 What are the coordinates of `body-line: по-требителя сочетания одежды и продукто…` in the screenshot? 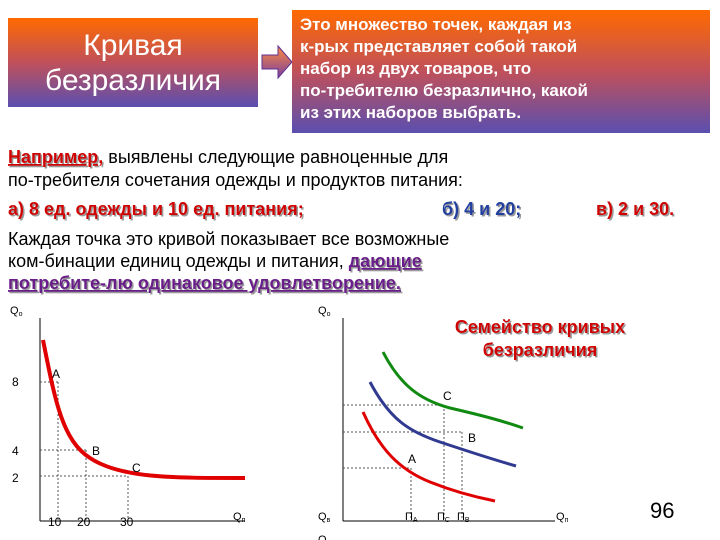 It's located at (235, 180).